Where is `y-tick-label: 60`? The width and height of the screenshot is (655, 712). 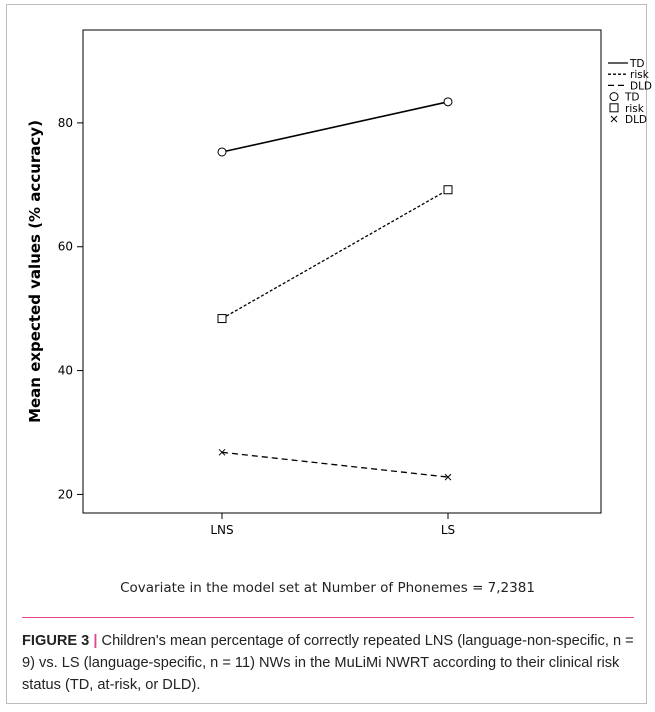 y-tick-label: 60 is located at coordinates (65, 247).